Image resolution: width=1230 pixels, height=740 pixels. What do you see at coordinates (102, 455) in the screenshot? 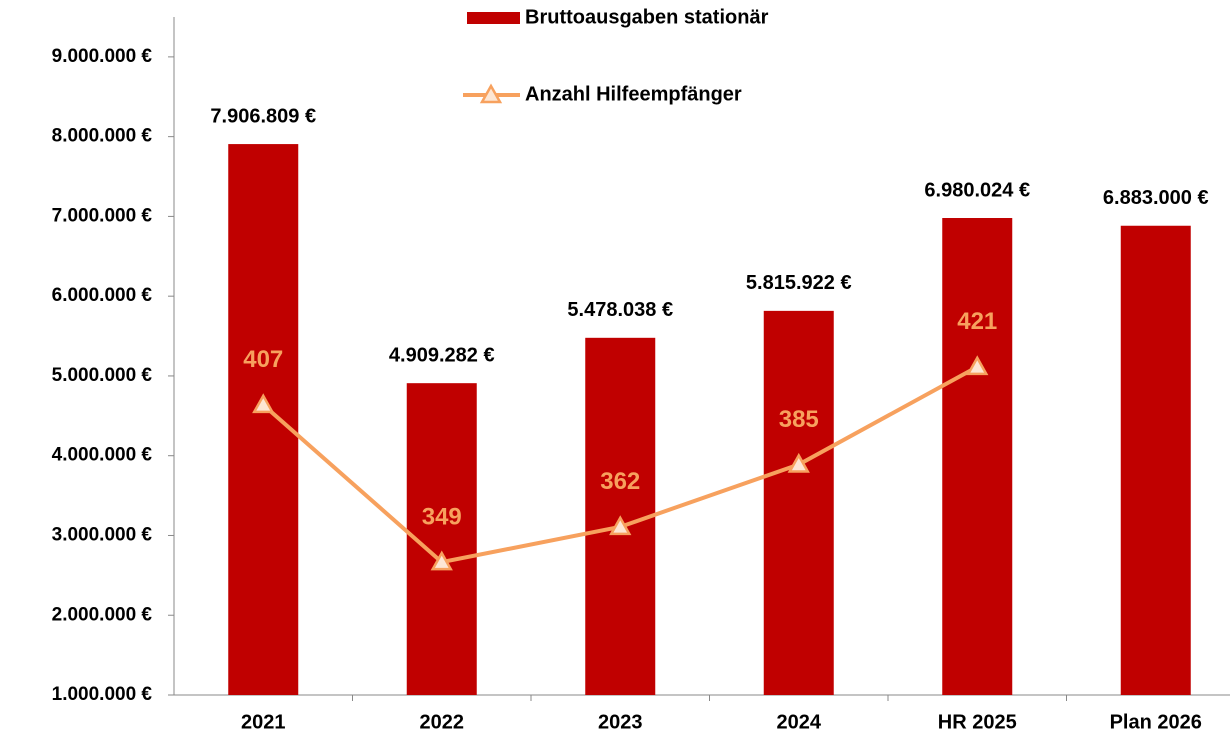
I see `y-tick-label: 4.000.000 €` at bounding box center [102, 455].